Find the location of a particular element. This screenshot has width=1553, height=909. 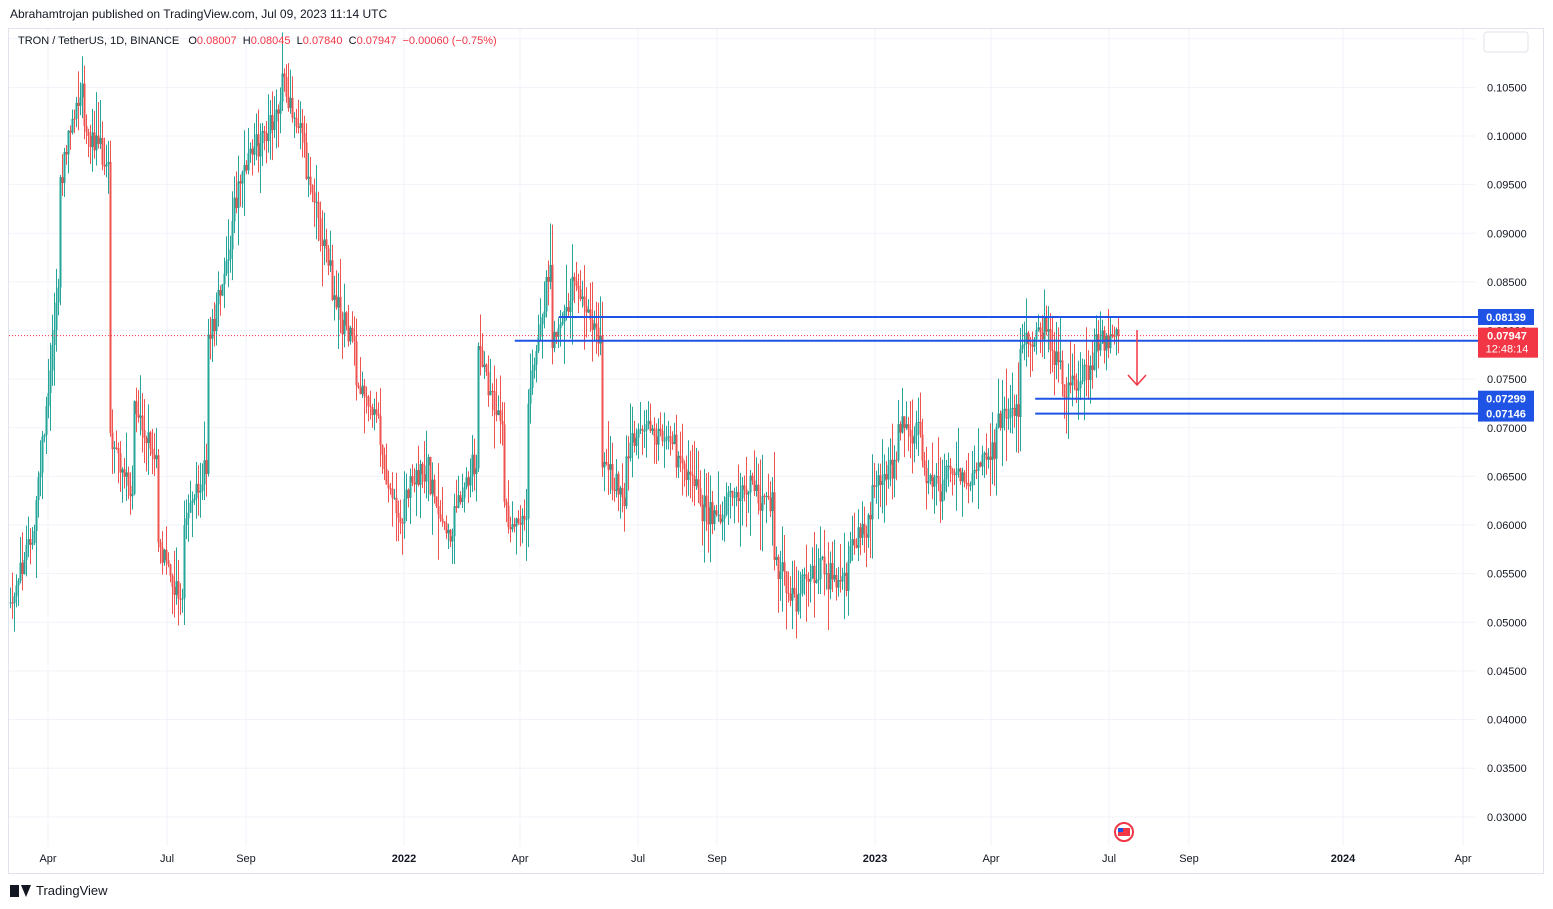

tag-label: 0.07146 is located at coordinates (1506, 415).